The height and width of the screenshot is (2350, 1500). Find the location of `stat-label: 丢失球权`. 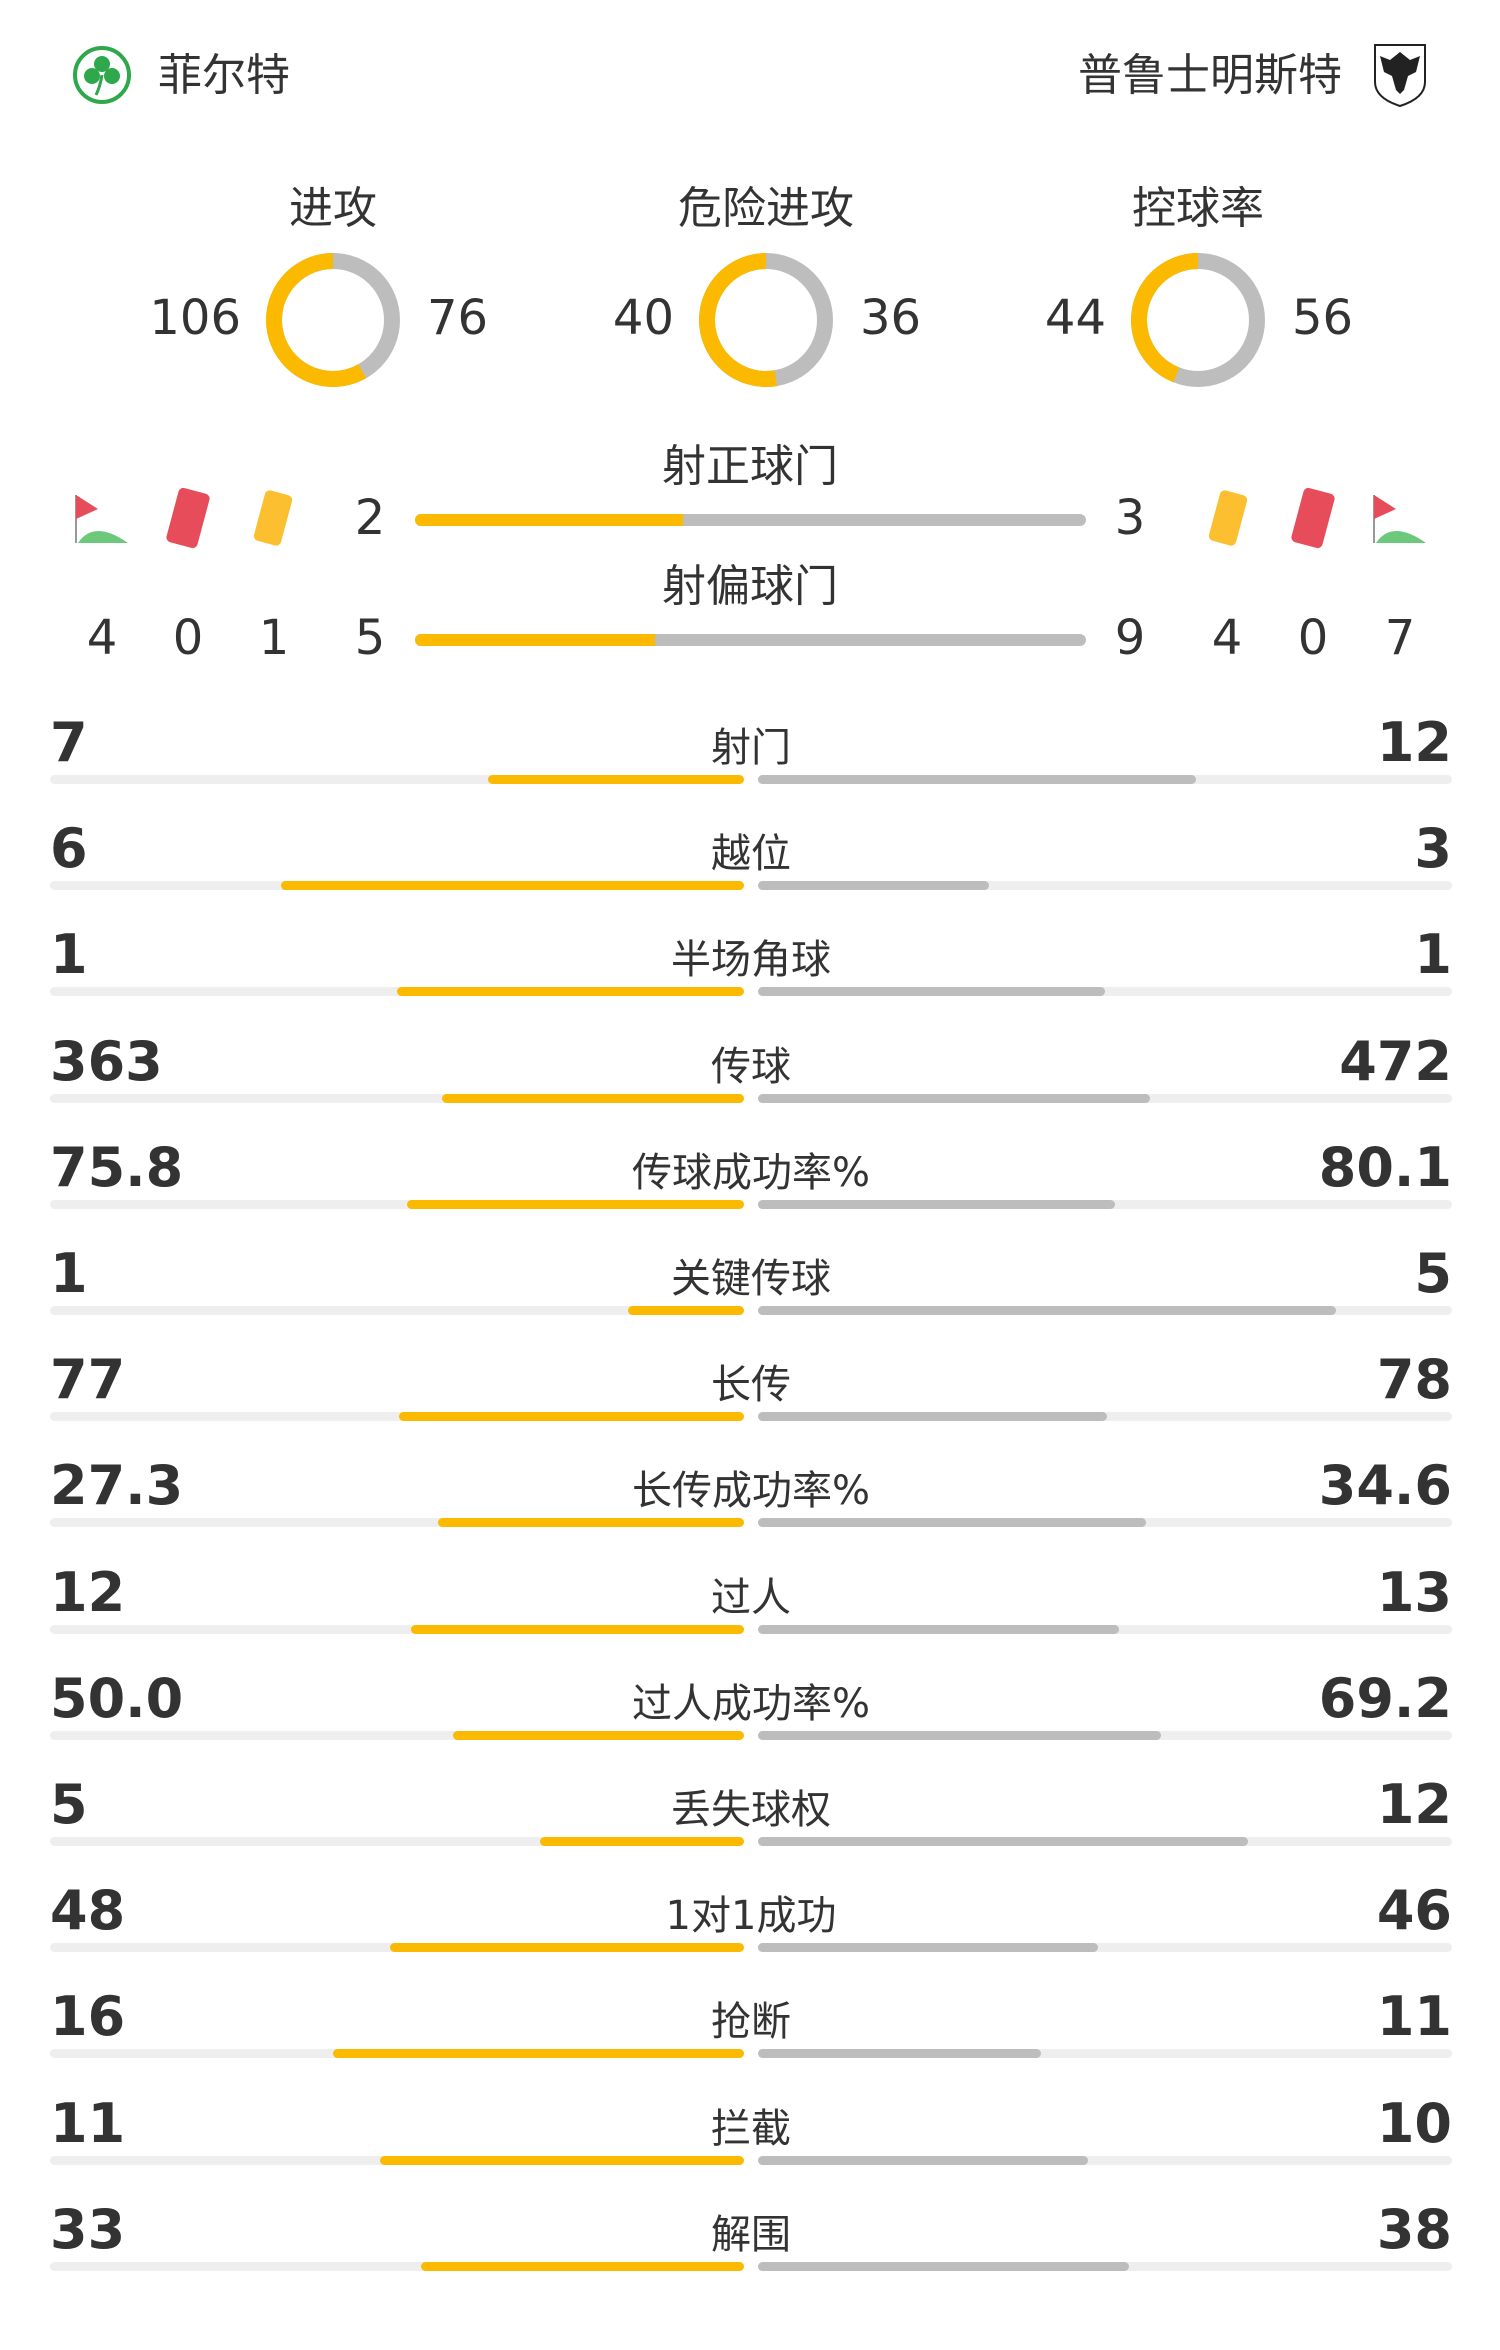

stat-label: 丢失球权 is located at coordinates (751, 1810).